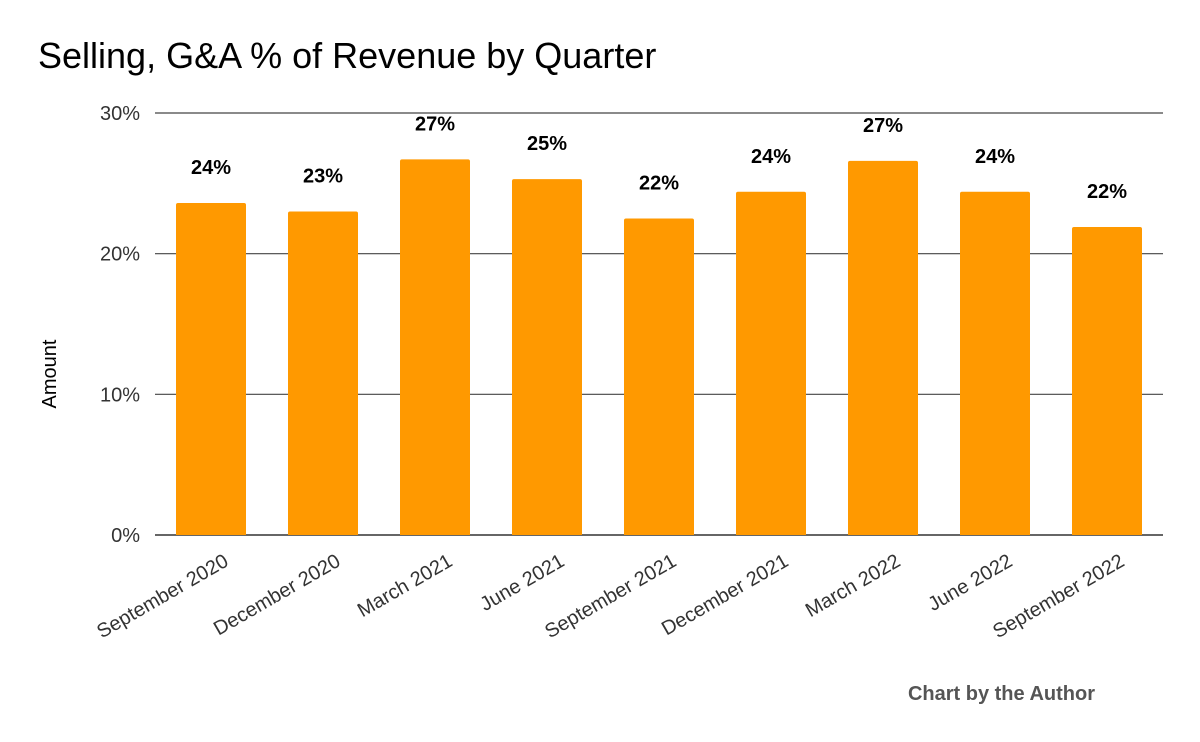 The width and height of the screenshot is (1200, 742). I want to click on y-tick-label: 10%, so click(120, 395).